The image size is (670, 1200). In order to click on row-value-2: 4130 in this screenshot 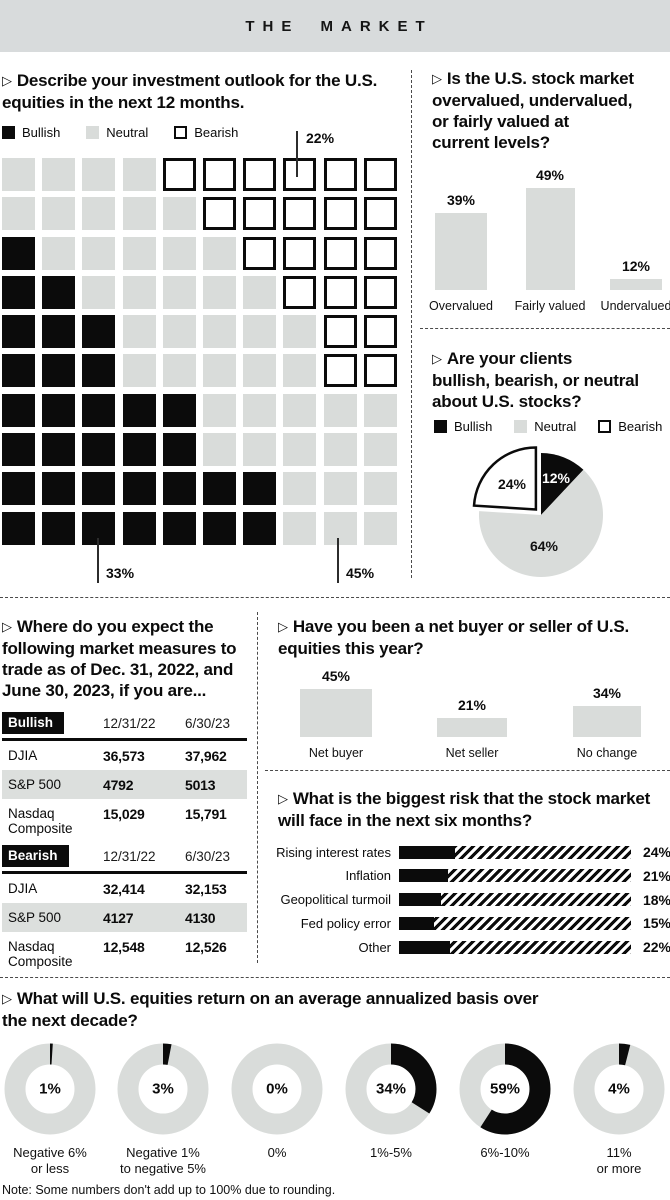, I will do `click(200, 918)`.